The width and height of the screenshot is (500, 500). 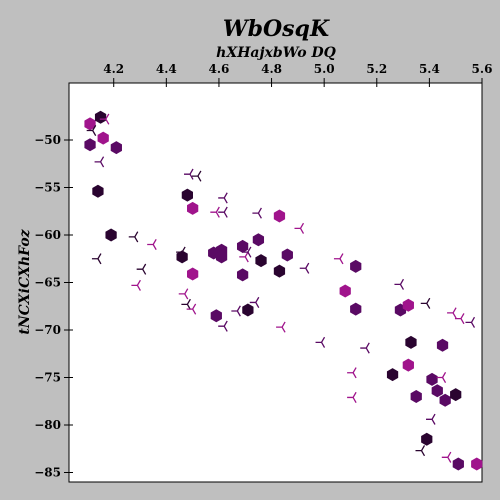 I want to click on chart-subtitle: hXHajxbWo DQ, so click(x=276, y=53).